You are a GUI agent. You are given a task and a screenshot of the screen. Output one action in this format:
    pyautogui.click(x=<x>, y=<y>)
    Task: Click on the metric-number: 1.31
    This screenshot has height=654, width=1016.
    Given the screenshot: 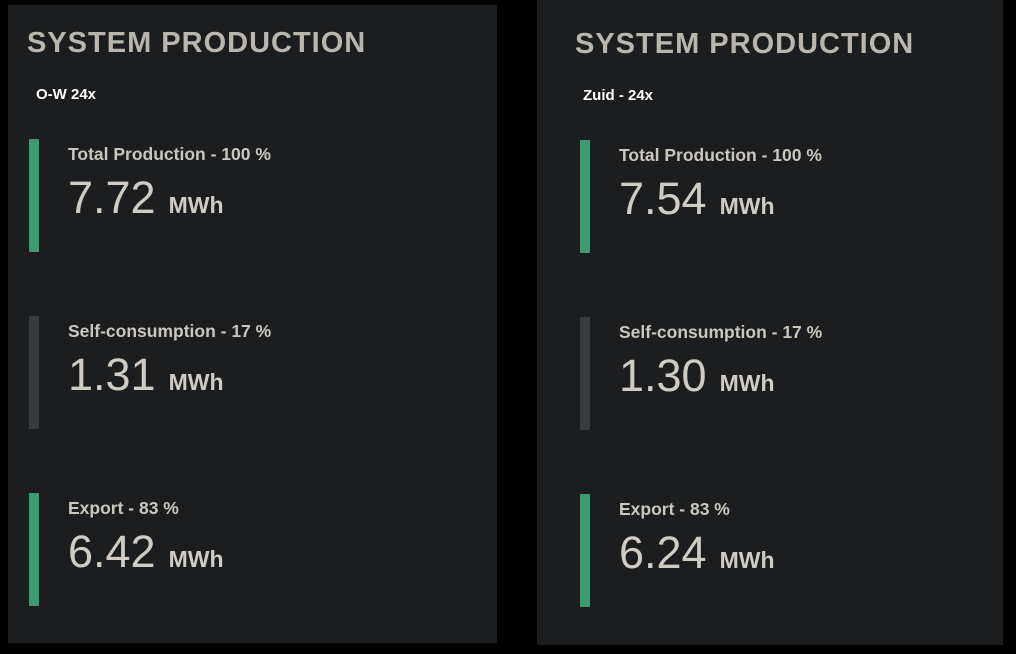 What is the action you would take?
    pyautogui.click(x=112, y=375)
    